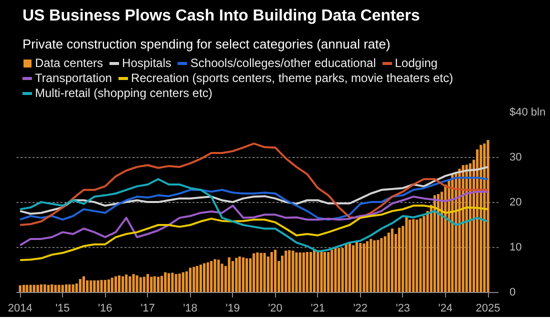  What do you see at coordinates (105, 308) in the screenshot?
I see `x-tick-label: '16` at bounding box center [105, 308].